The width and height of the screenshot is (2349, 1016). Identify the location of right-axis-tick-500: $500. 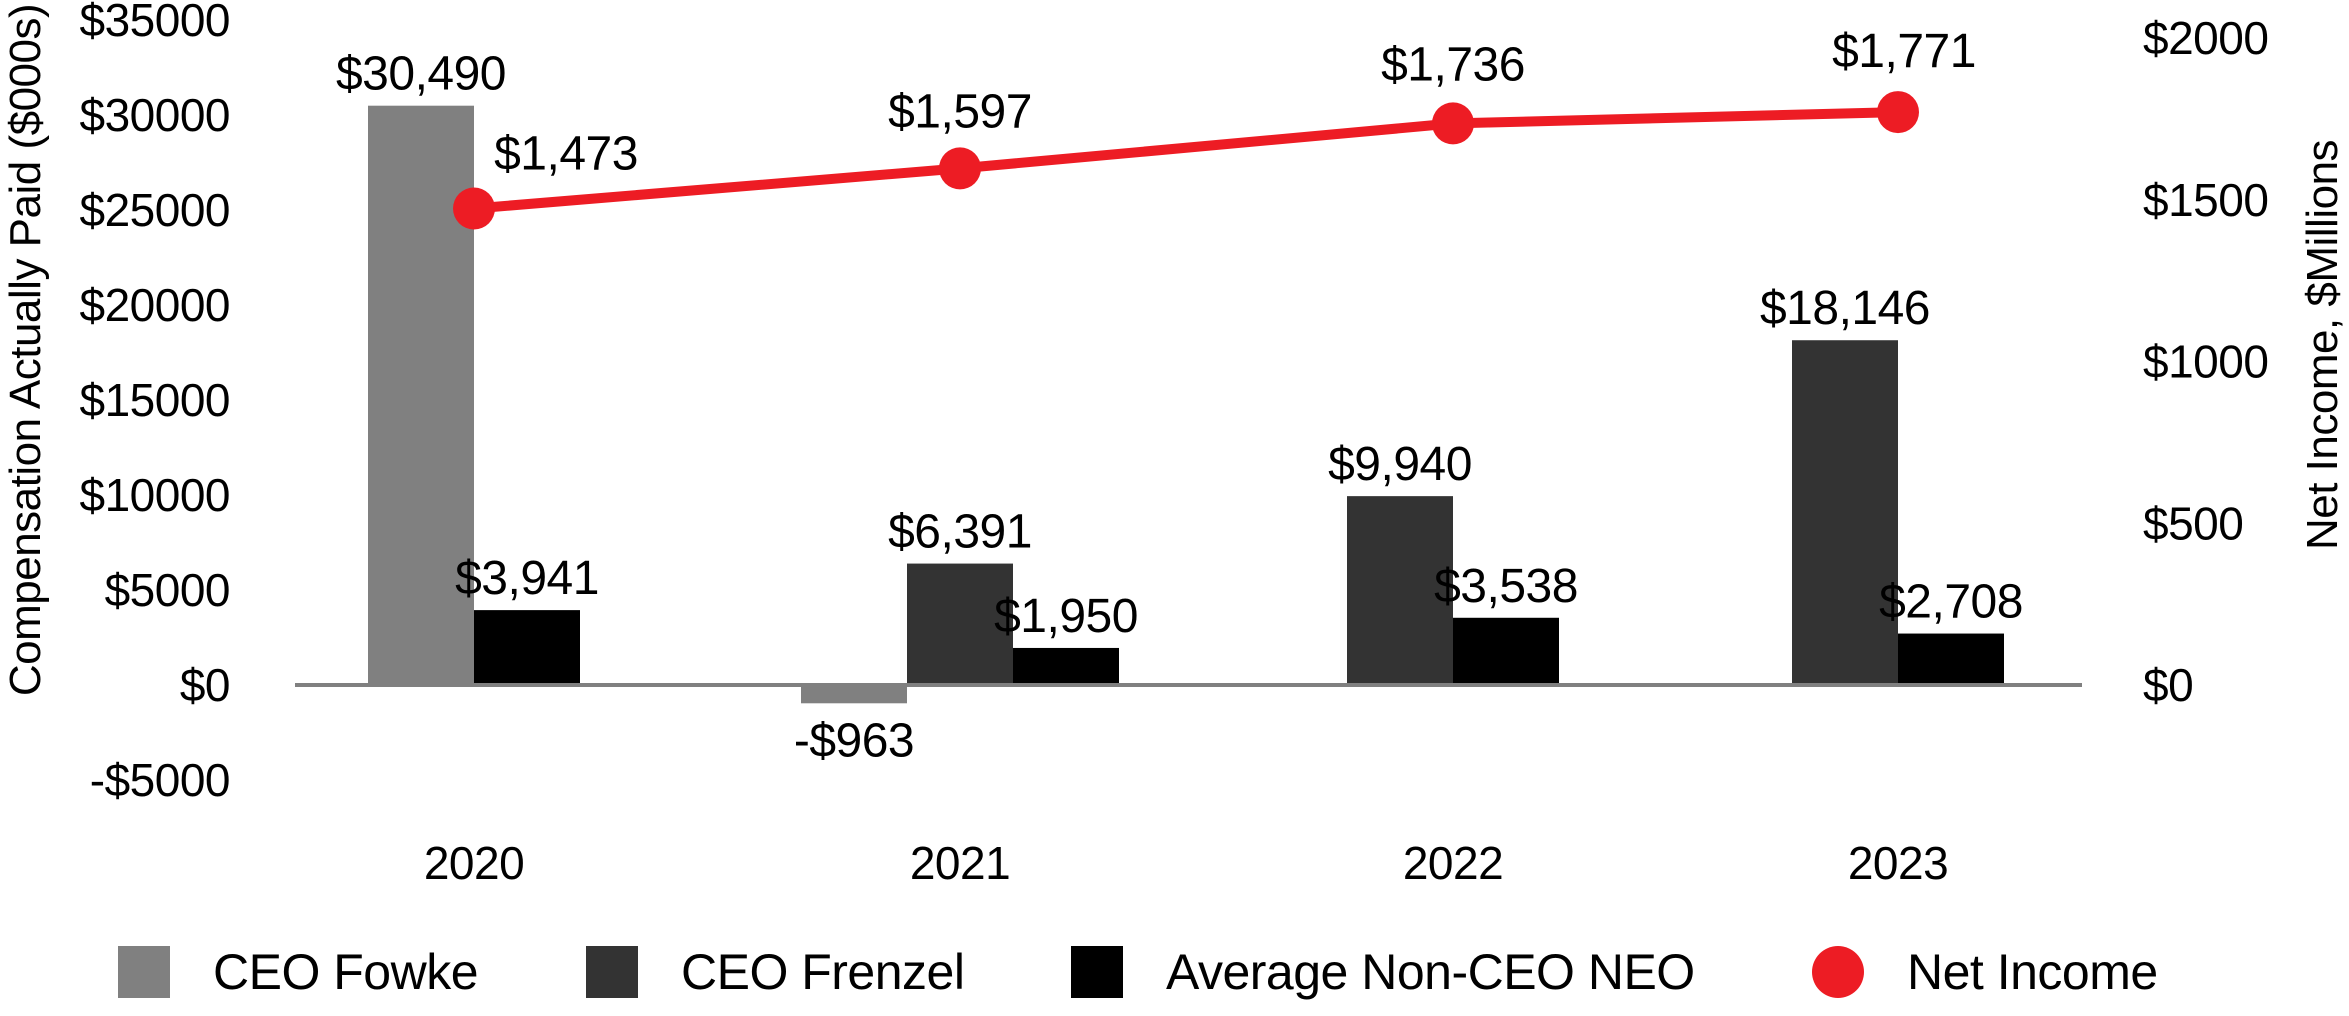
(2193, 523).